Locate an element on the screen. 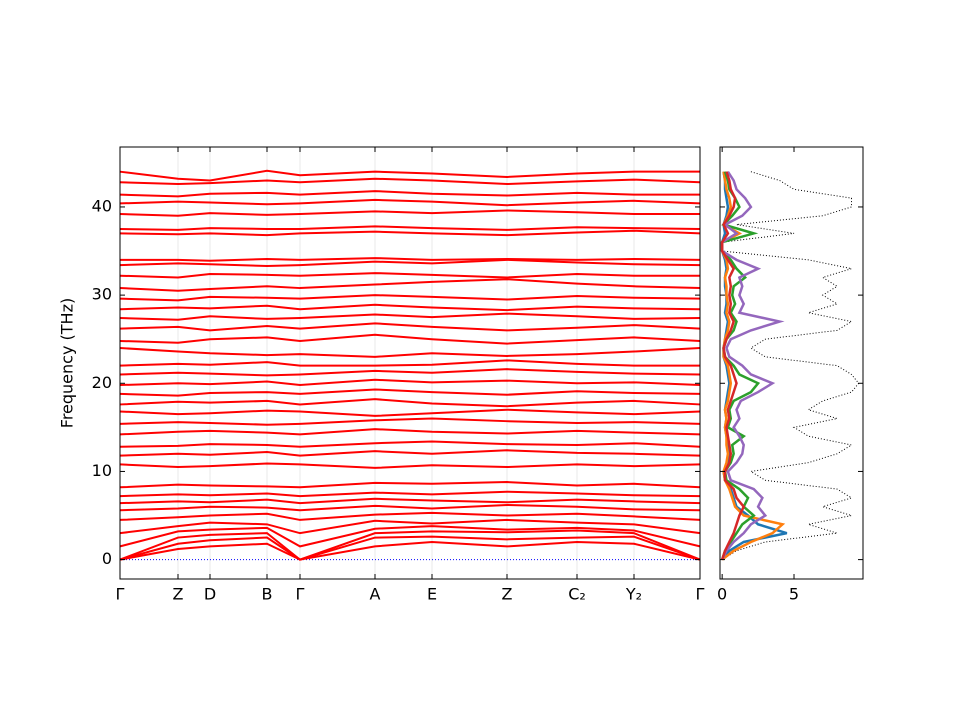 This screenshot has width=960, height=720. y-tick-label: 40 is located at coordinates (102, 205).